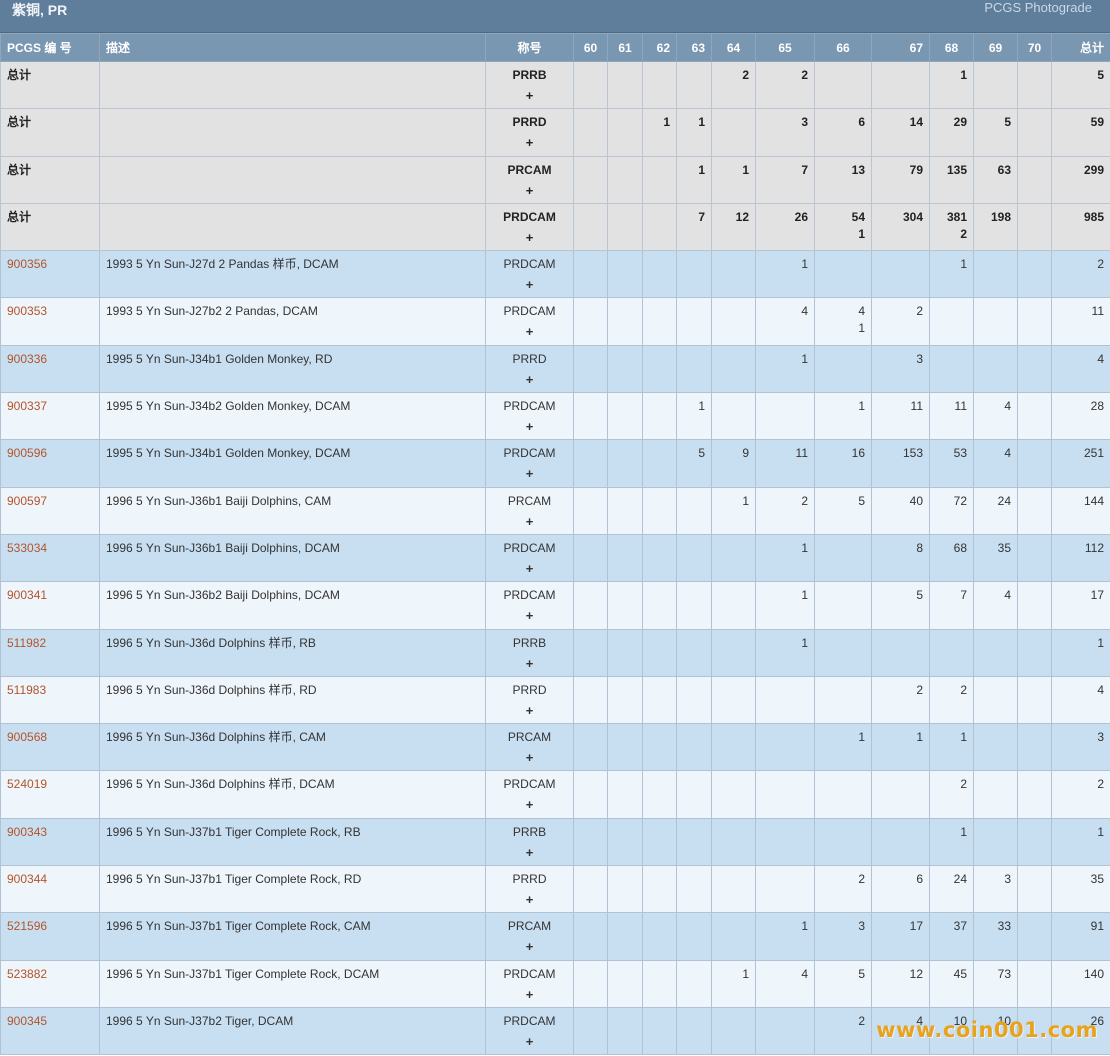 This screenshot has height=1056, width=1110. I want to click on col-desc-header: 描述, so click(292, 47).